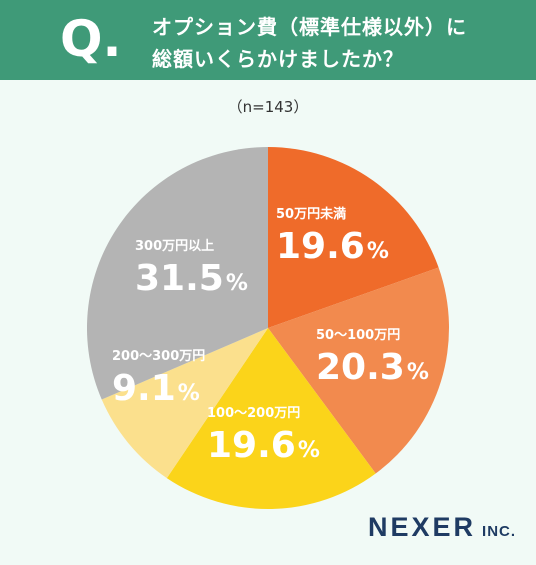  I want to click on logo-suffix: INC., so click(499, 531).